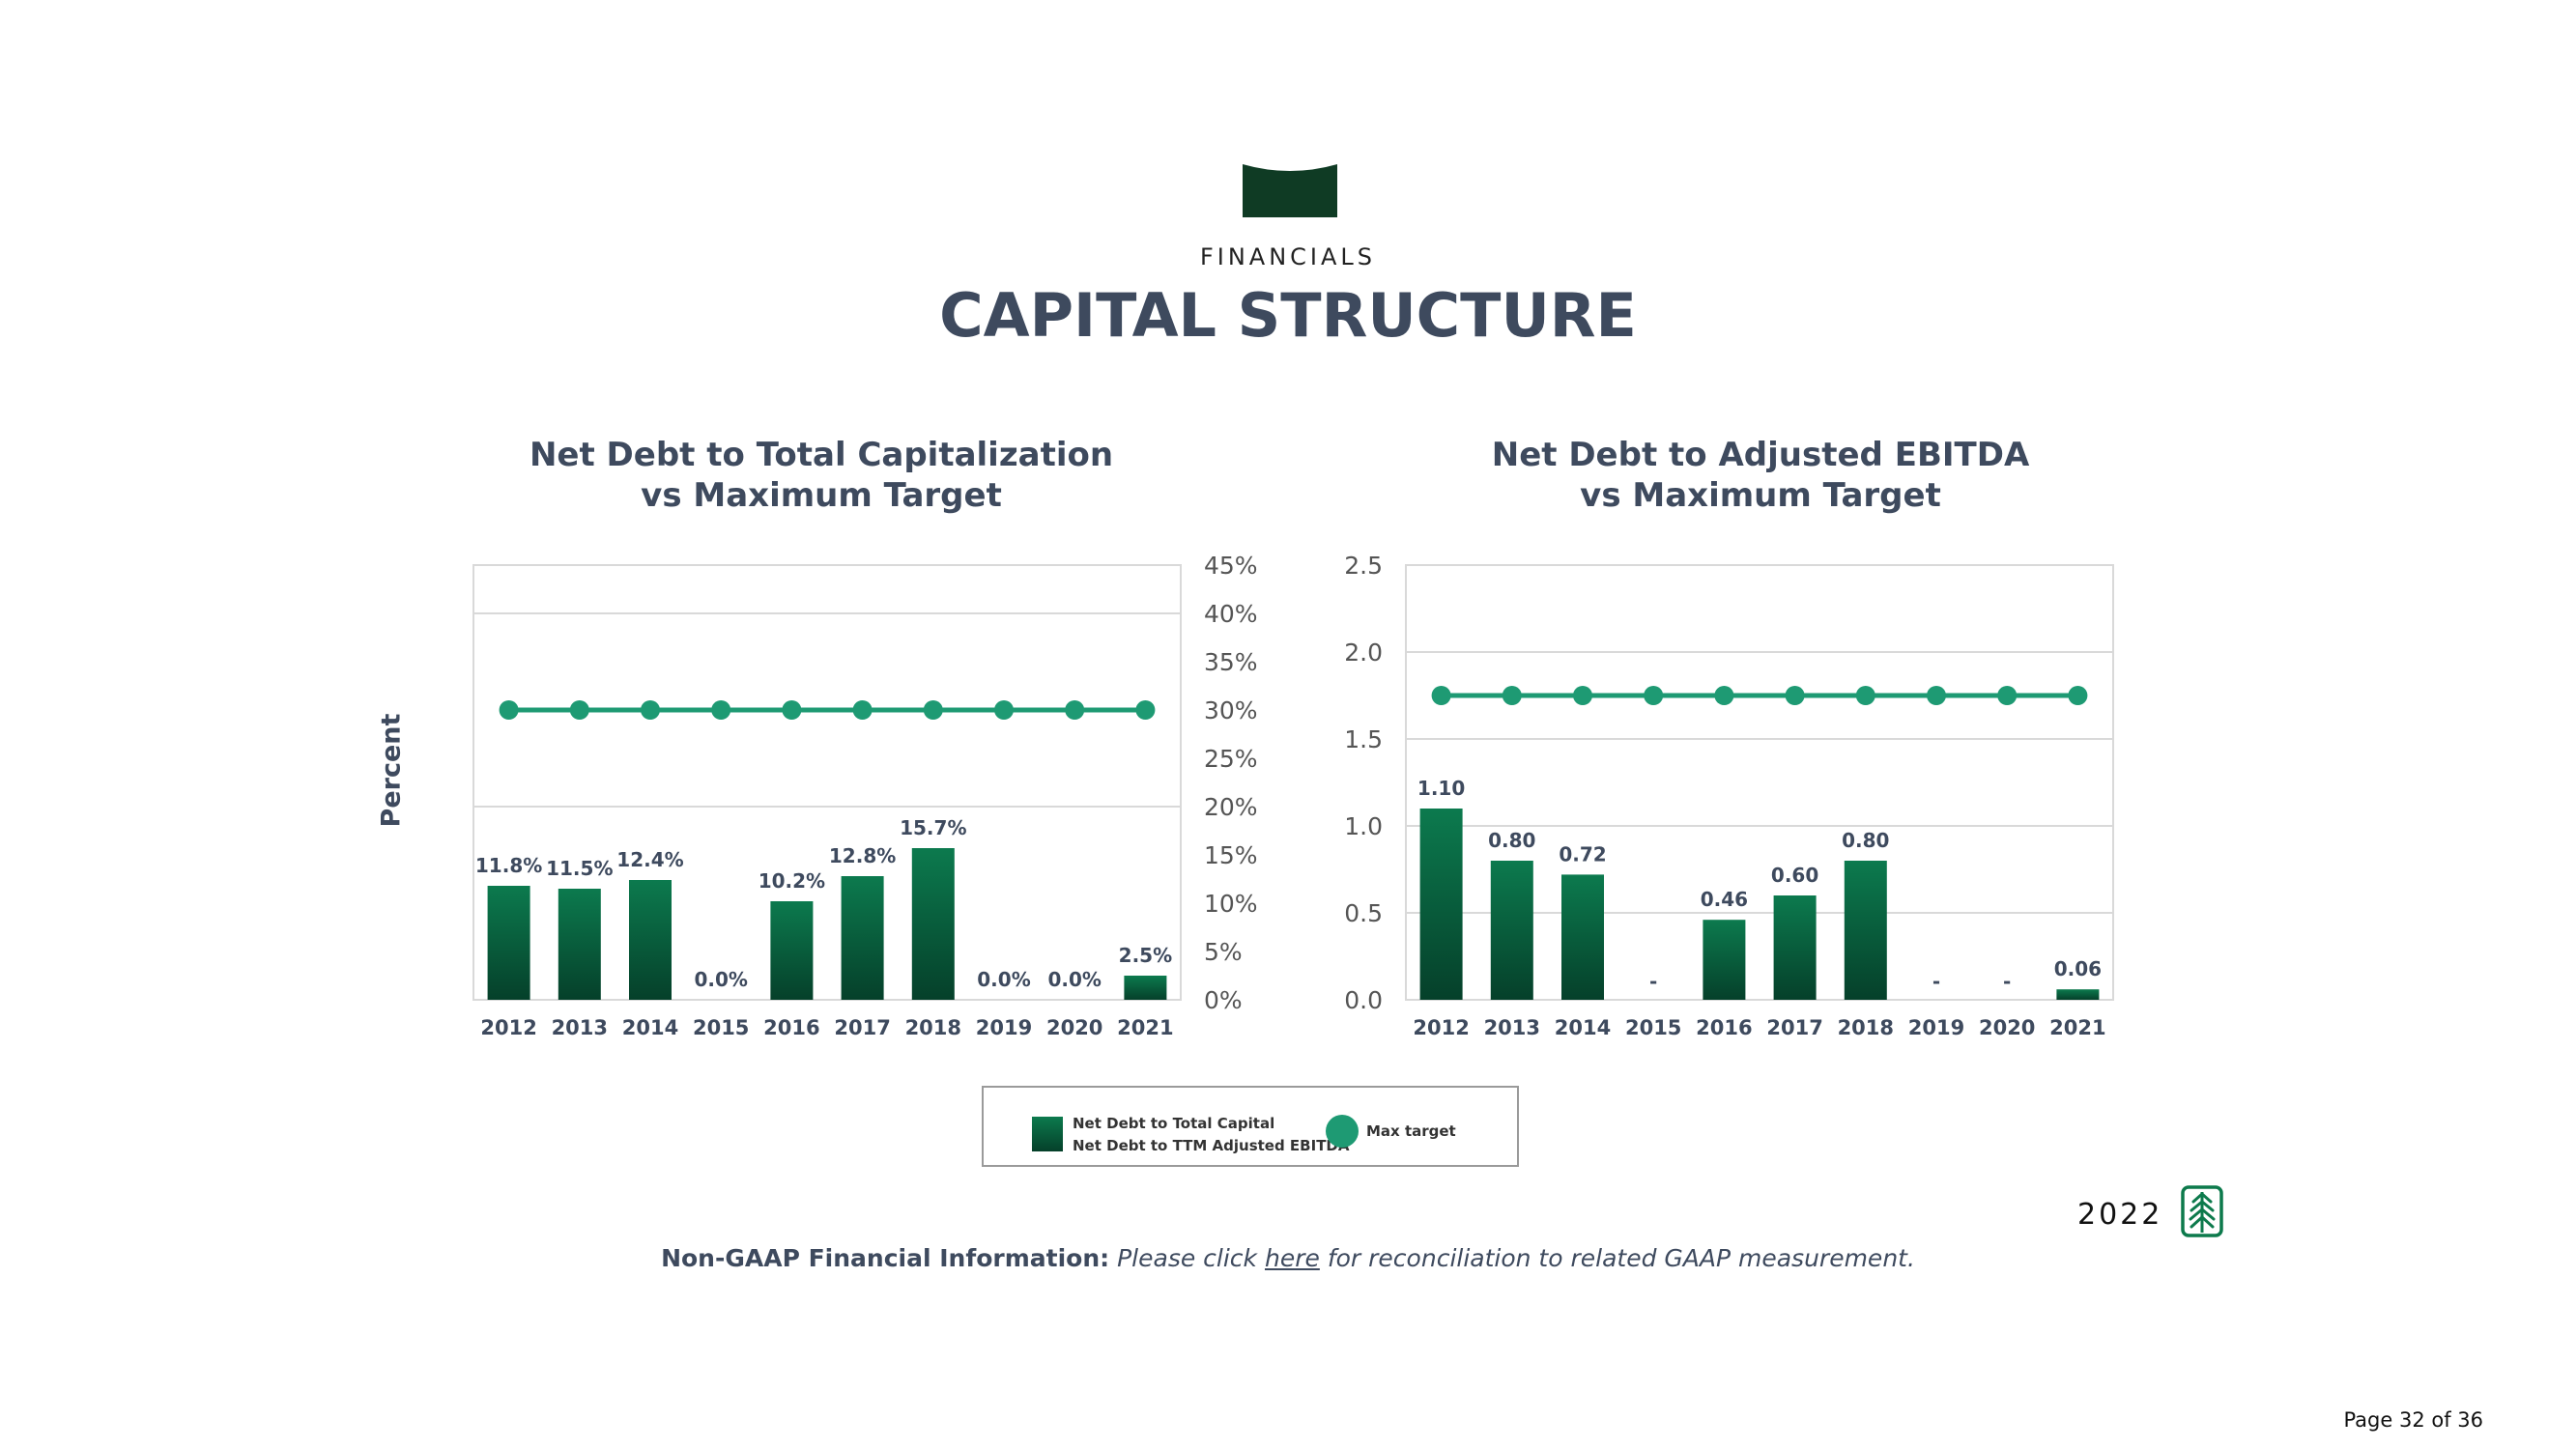  What do you see at coordinates (580, 868) in the screenshot?
I see `chart-1-data-label: 11.5%` at bounding box center [580, 868].